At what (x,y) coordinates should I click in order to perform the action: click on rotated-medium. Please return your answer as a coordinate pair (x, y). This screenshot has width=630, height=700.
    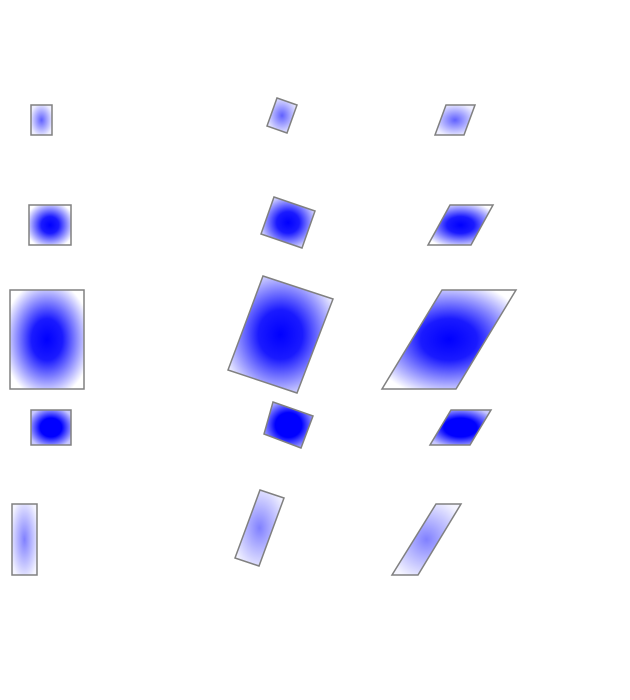
    Looking at the image, I should click on (288, 222).